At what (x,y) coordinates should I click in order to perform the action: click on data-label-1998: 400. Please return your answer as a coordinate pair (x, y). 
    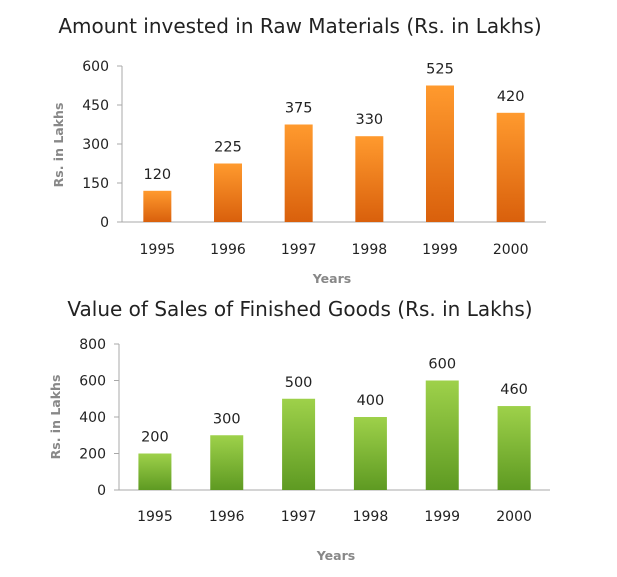
    Looking at the image, I should click on (371, 401).